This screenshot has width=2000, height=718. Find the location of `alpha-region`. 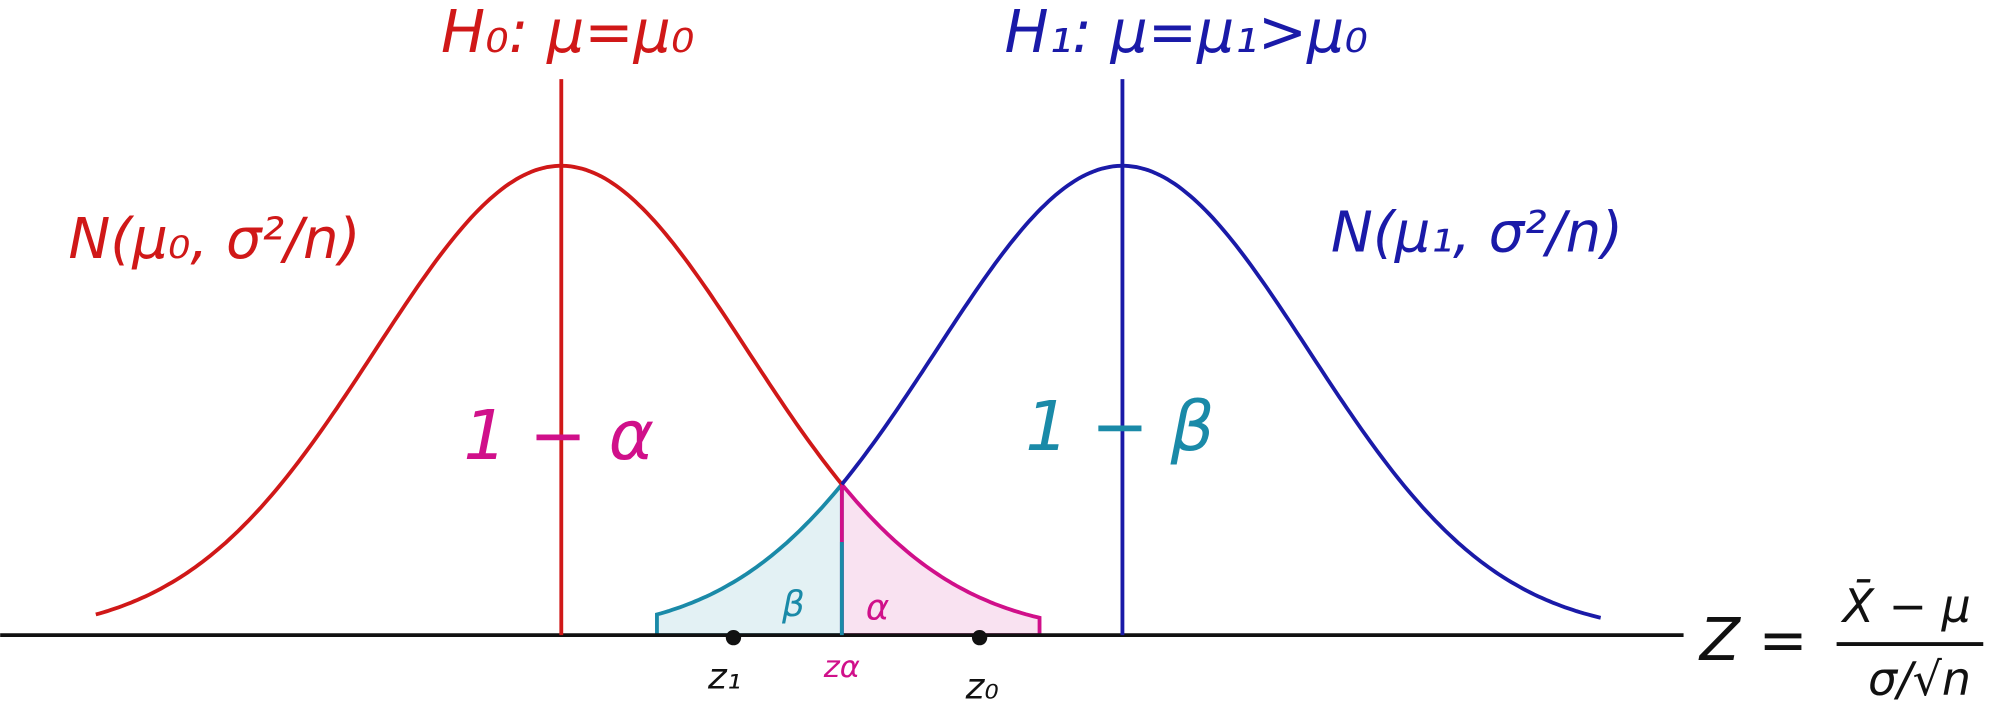

alpha-region is located at coordinates (940, 558).